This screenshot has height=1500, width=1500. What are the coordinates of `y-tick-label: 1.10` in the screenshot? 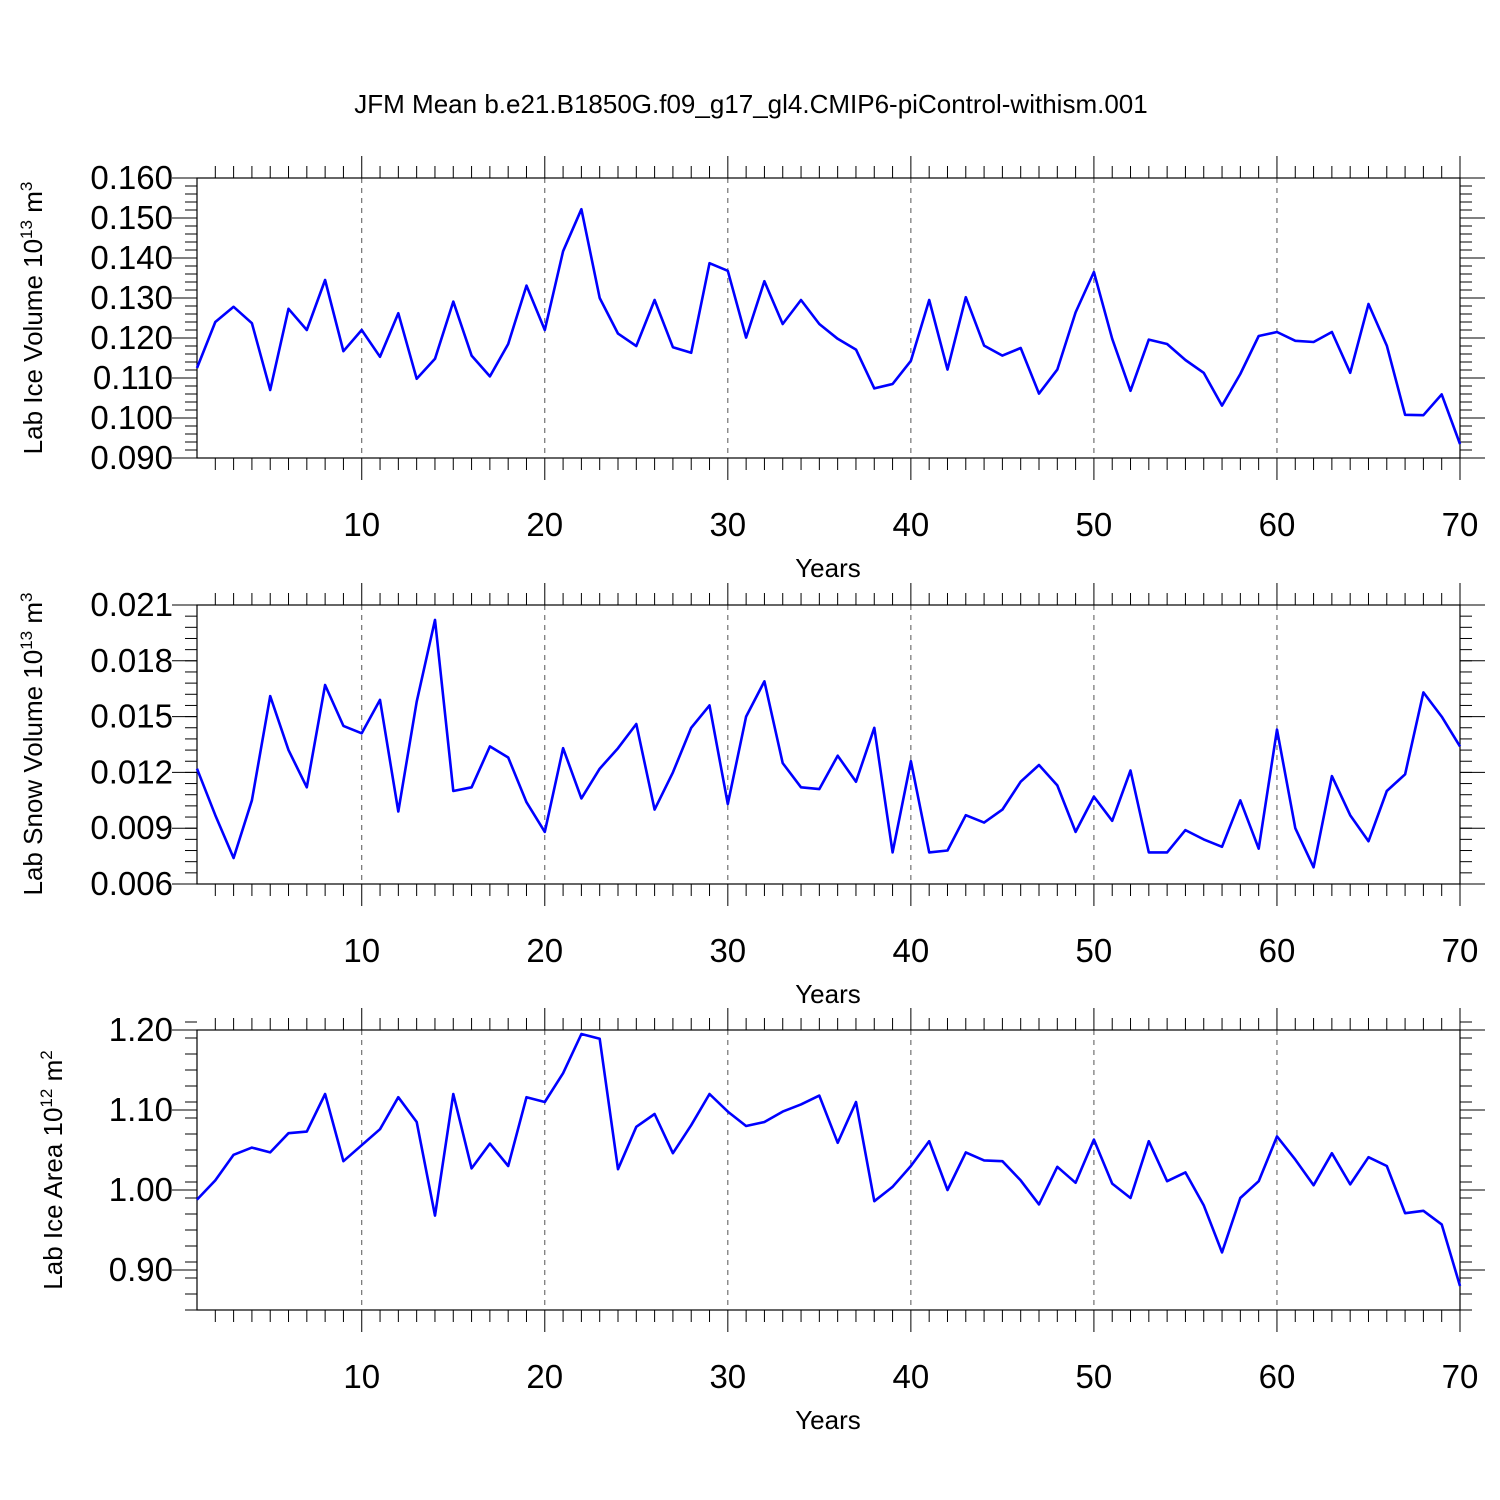 It's located at (141, 1109).